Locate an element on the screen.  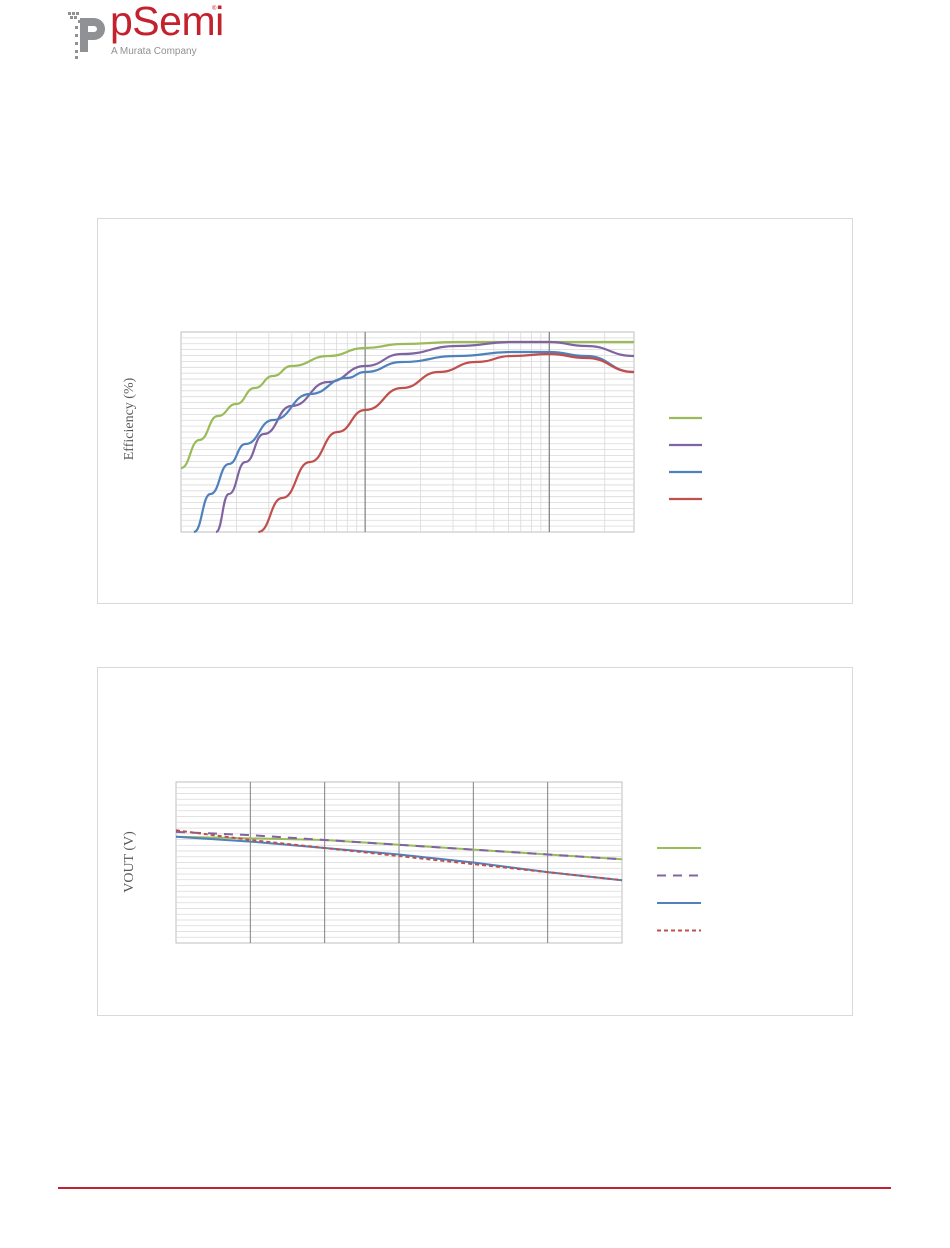
efficiency-y-axis-label: Efficiency (%) is located at coordinates (129, 418).